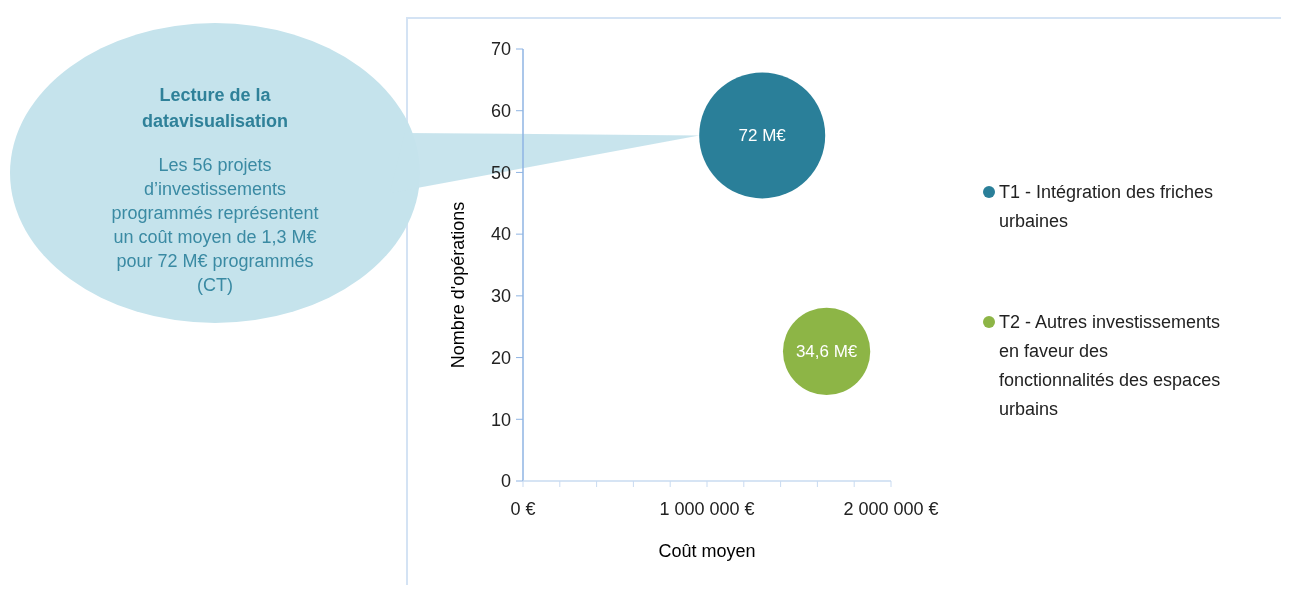  What do you see at coordinates (1110, 365) in the screenshot?
I see `legend-label: T2 - Autres investissements en faveur des fonctionnalités des espaces urbains` at bounding box center [1110, 365].